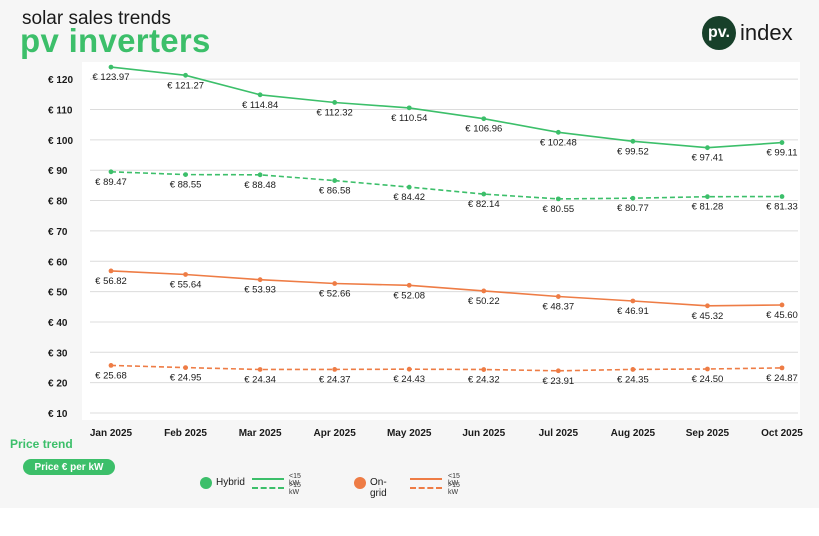 The height and width of the screenshot is (536, 819). I want to click on ongrid-dot-icon, so click(360, 483).